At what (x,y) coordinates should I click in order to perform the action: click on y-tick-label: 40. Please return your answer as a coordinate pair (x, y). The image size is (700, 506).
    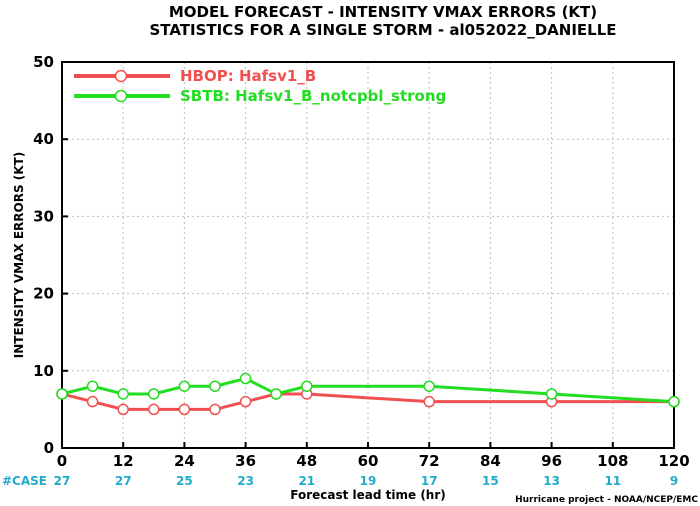
    Looking at the image, I should click on (43, 139).